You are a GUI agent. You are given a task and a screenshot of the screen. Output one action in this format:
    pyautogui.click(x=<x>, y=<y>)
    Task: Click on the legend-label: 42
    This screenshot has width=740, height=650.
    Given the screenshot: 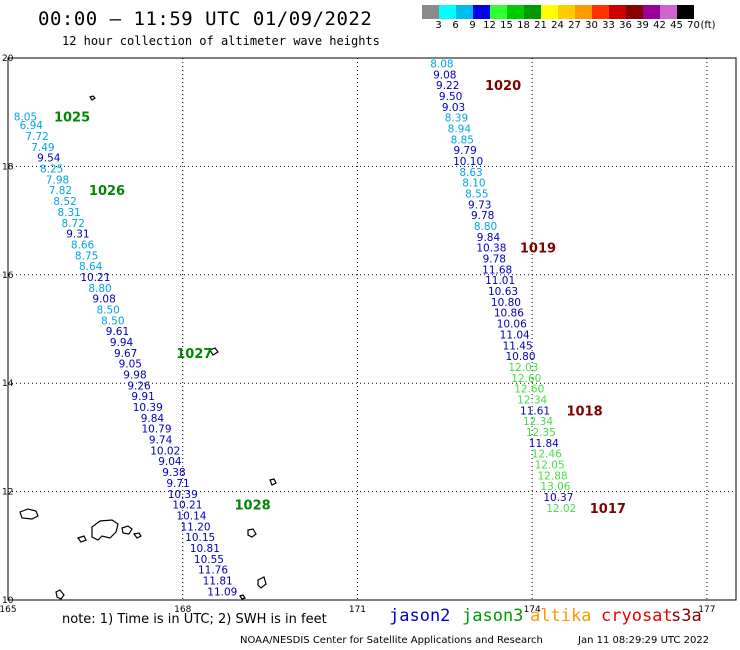 What is the action you would take?
    pyautogui.click(x=659, y=25)
    